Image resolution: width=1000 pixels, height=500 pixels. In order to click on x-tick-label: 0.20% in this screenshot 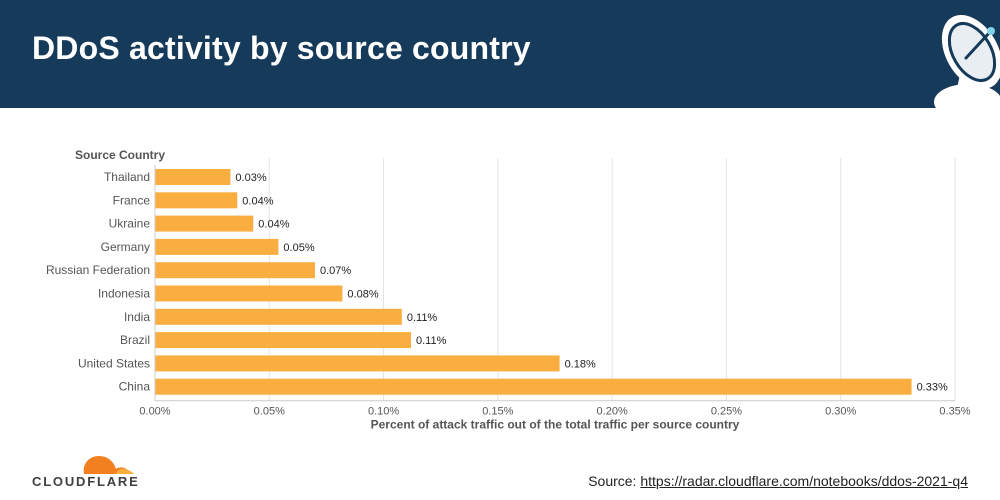, I will do `click(612, 412)`.